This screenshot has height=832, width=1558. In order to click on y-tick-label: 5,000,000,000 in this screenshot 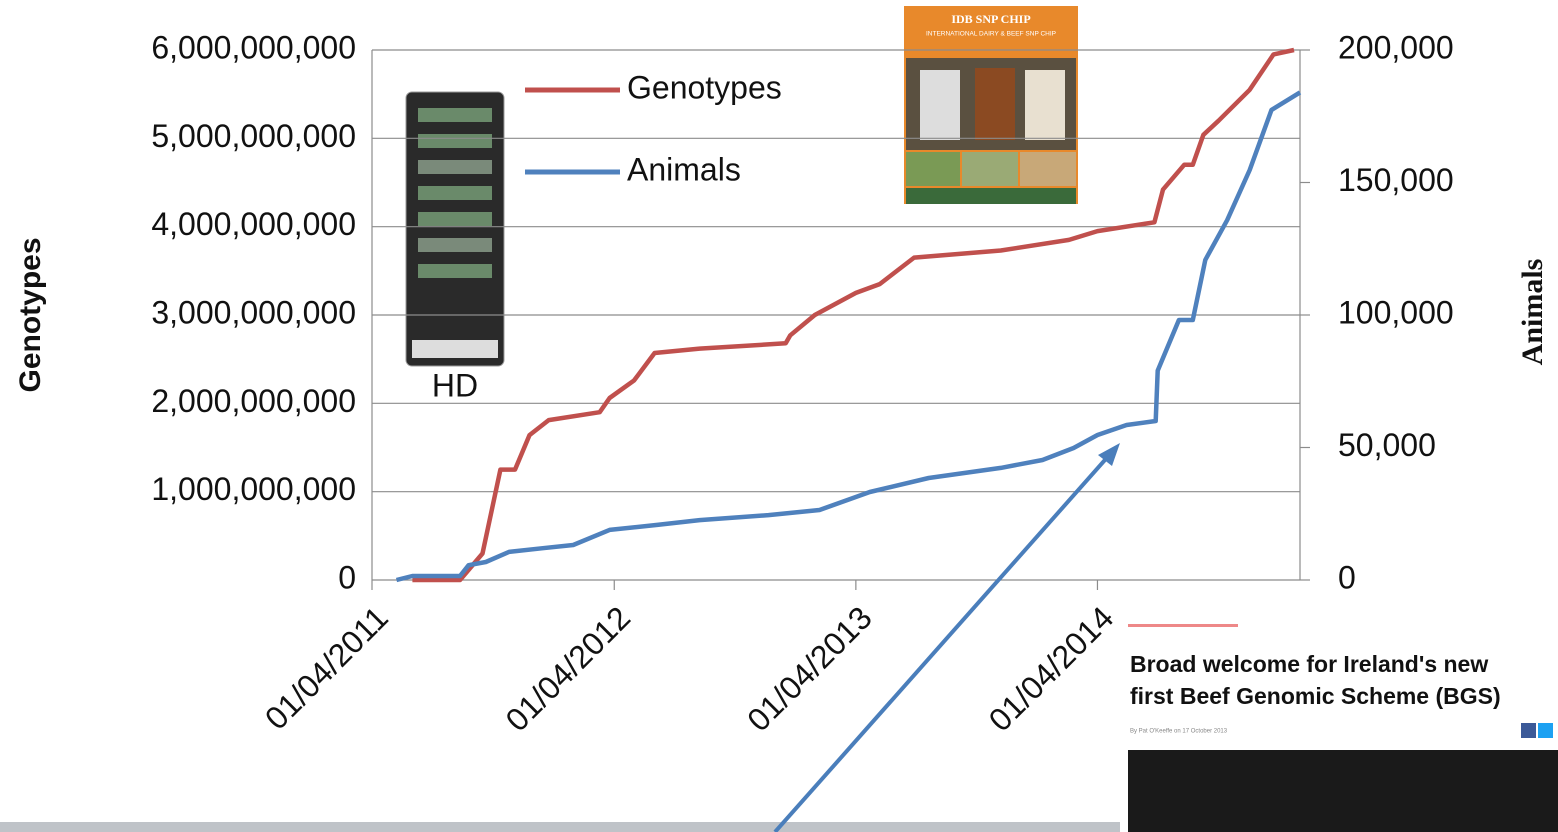, I will do `click(253, 136)`.